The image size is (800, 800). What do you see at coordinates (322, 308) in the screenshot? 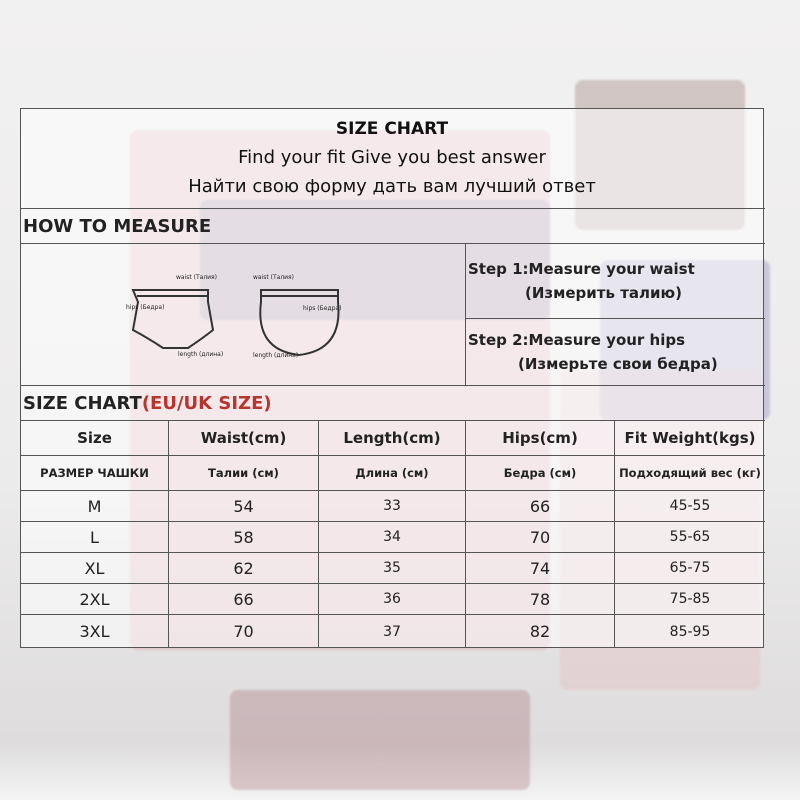
I see `hips-label-2: hips (Бедра)` at bounding box center [322, 308].